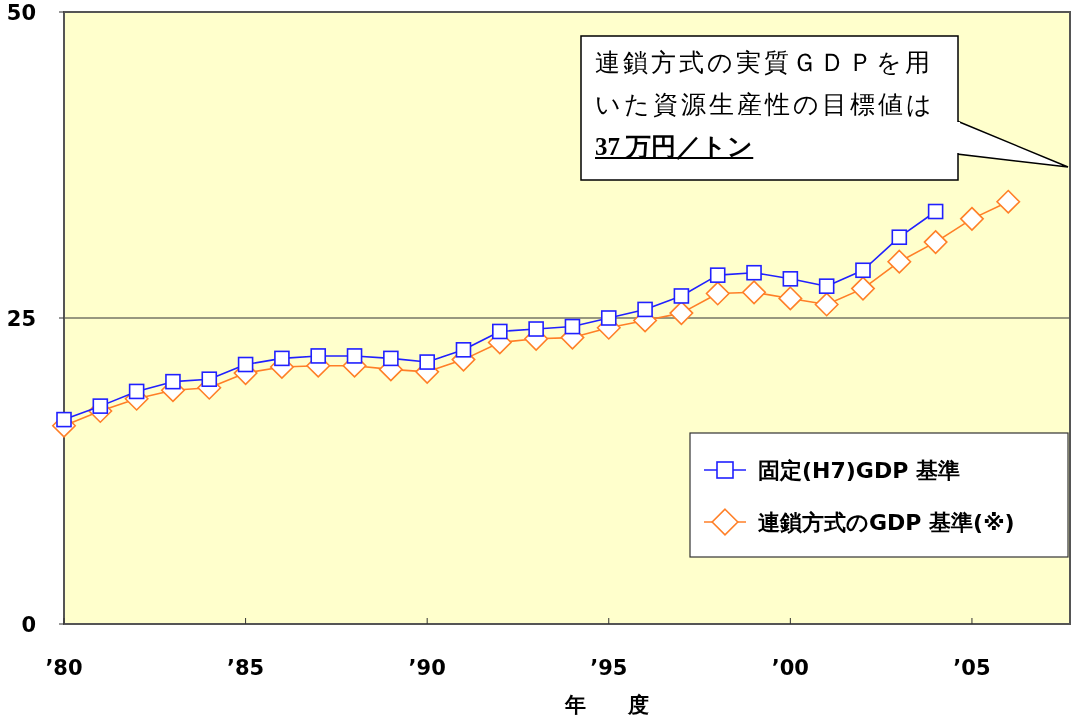 This screenshot has width=1071, height=718. Describe the element at coordinates (790, 668) in the screenshot. I see `x-tick-label: ’00` at that location.